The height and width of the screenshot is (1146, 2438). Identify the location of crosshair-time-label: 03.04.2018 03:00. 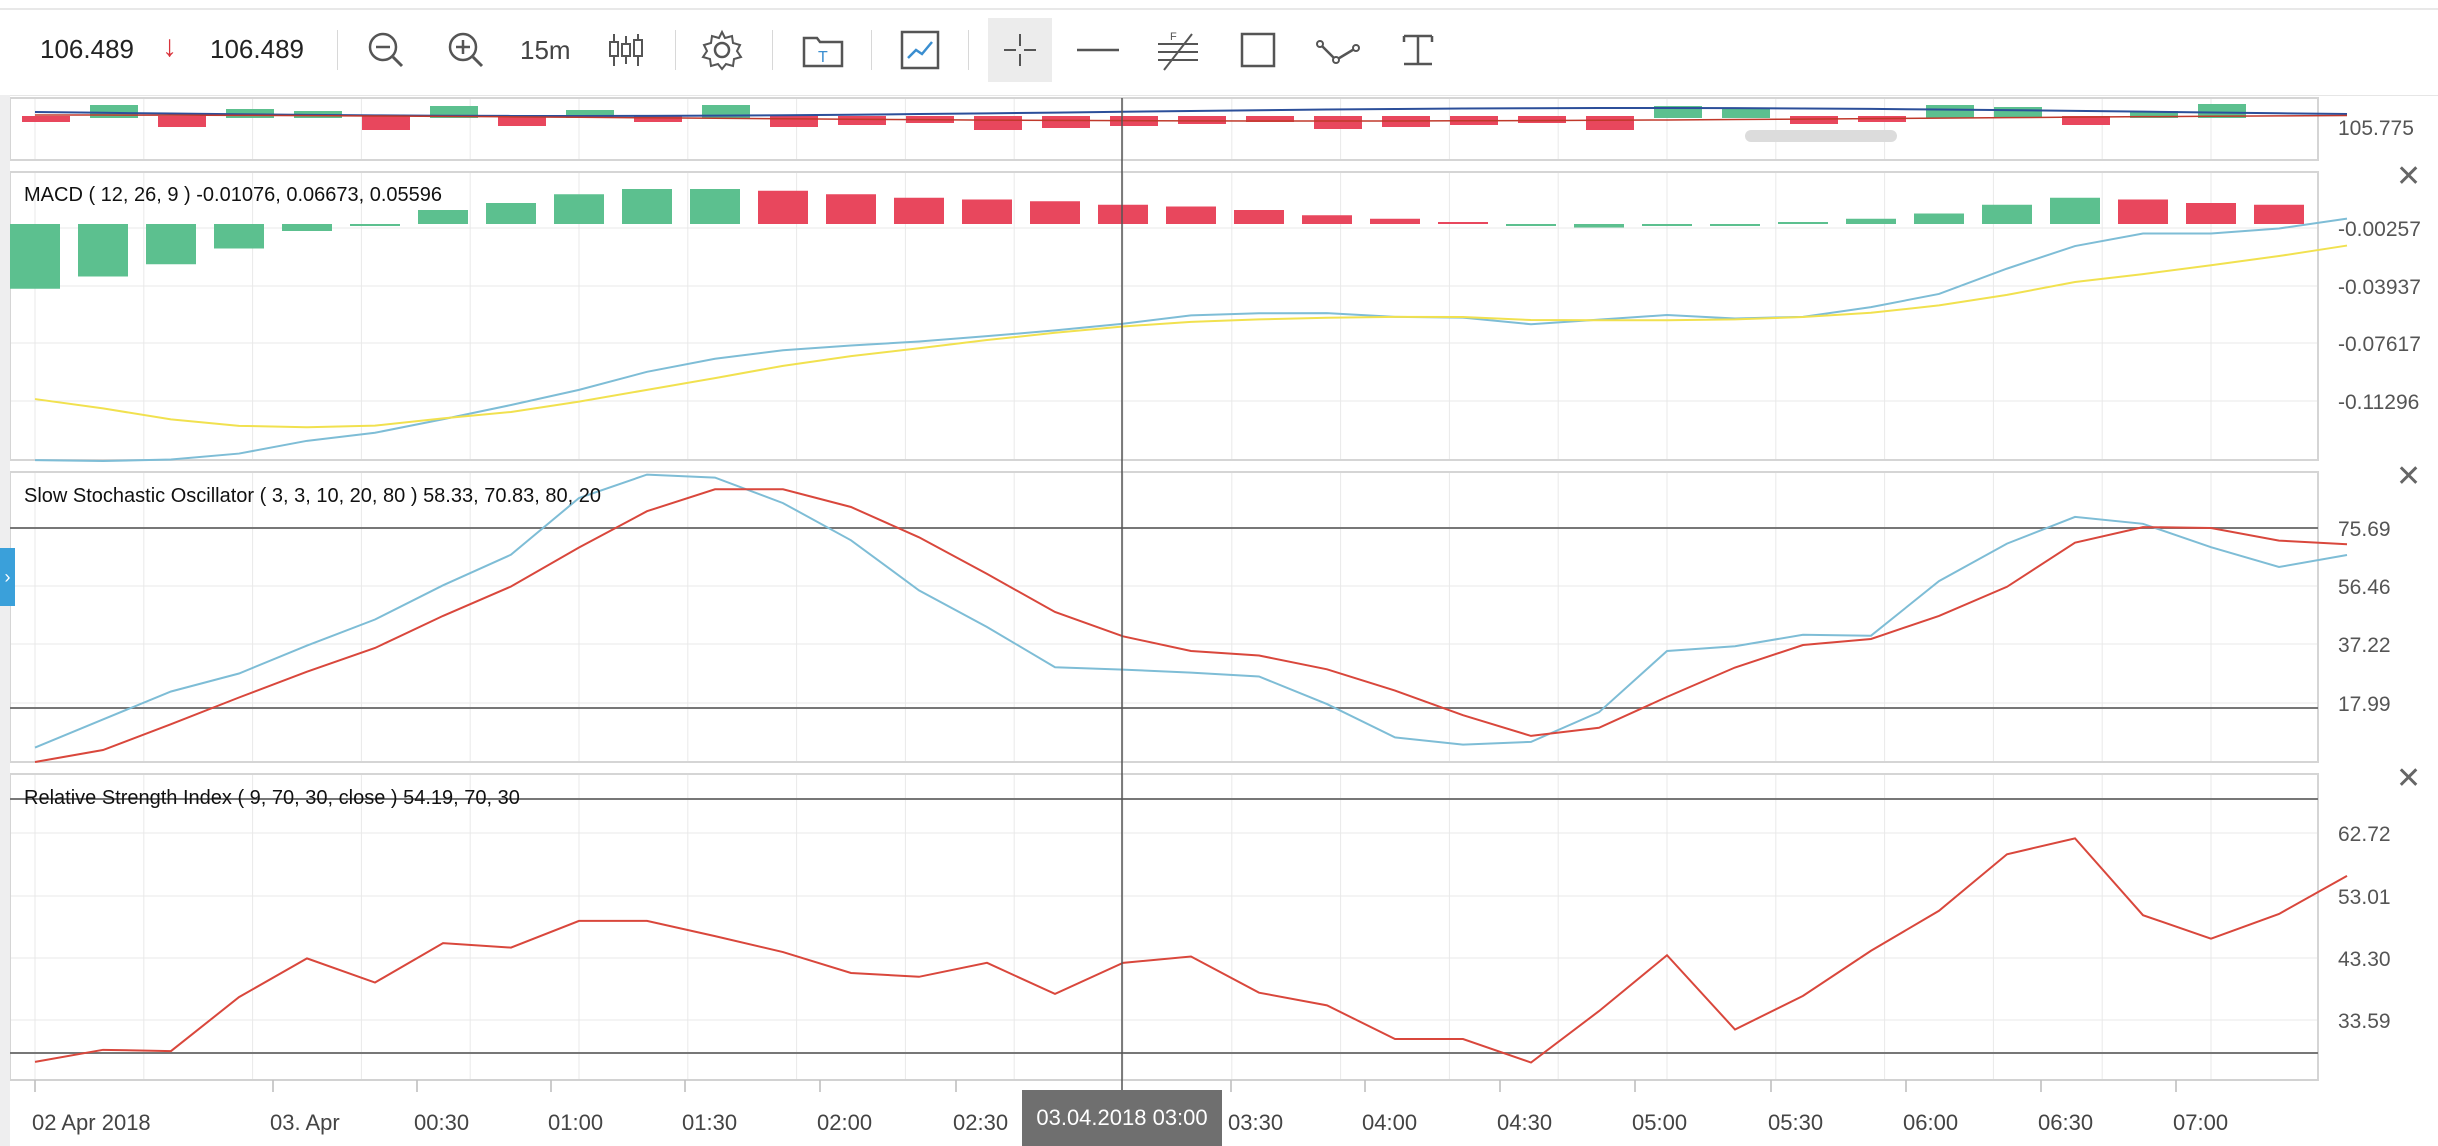
(1122, 1118).